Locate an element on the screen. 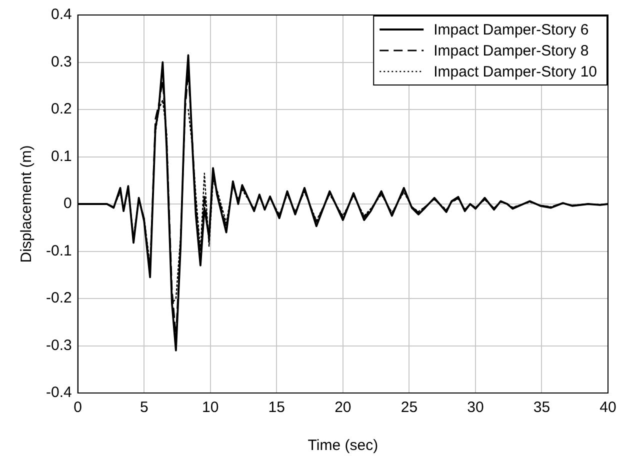  y-tick-label: -0.2 is located at coordinates (59, 298).